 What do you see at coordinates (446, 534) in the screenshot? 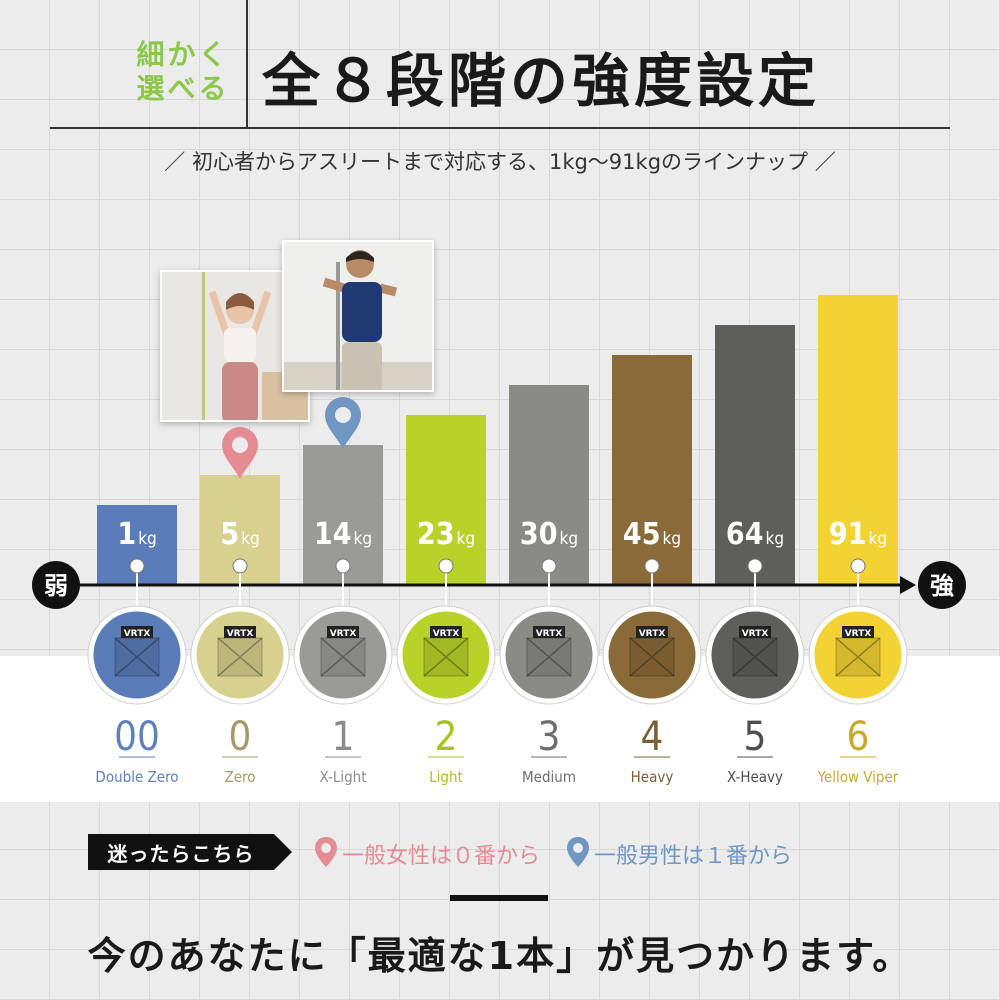
I see `bar-value-label: 23 kg` at bounding box center [446, 534].